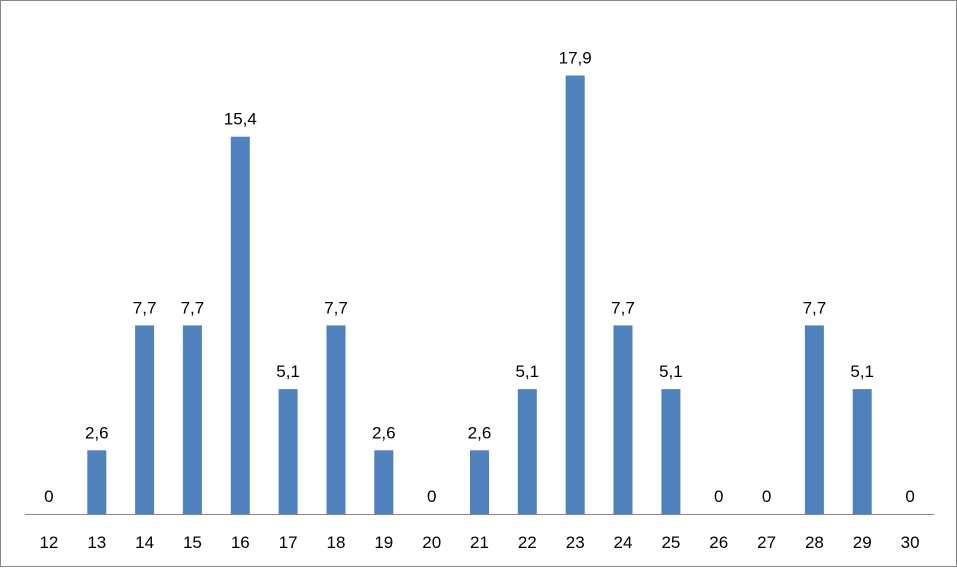 The height and width of the screenshot is (568, 957). Describe the element at coordinates (240, 119) in the screenshot. I see `data-label: 15,4` at that location.